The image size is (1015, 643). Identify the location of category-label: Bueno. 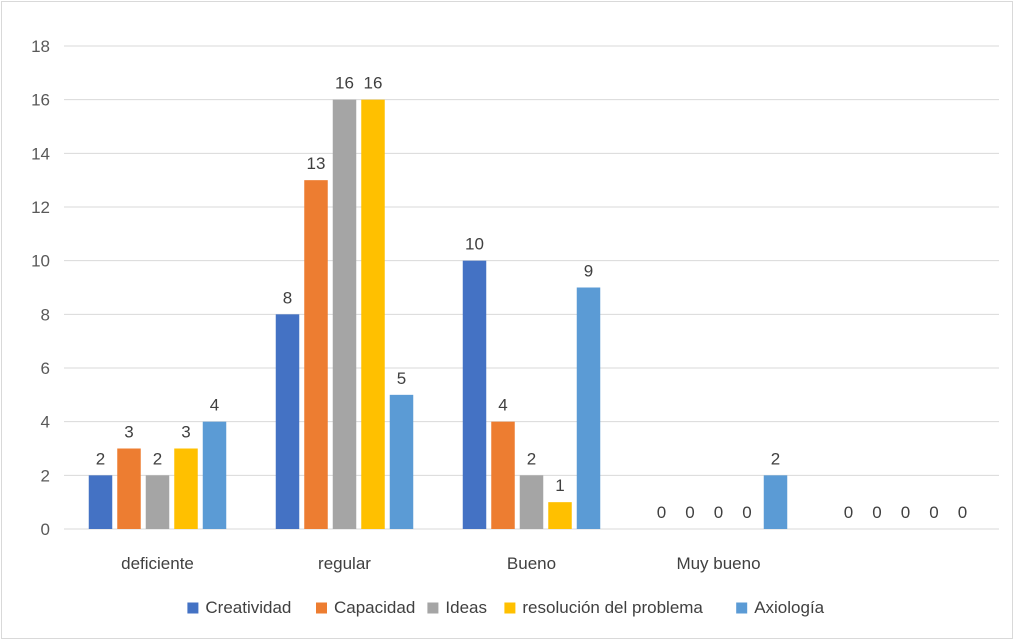
(531, 563).